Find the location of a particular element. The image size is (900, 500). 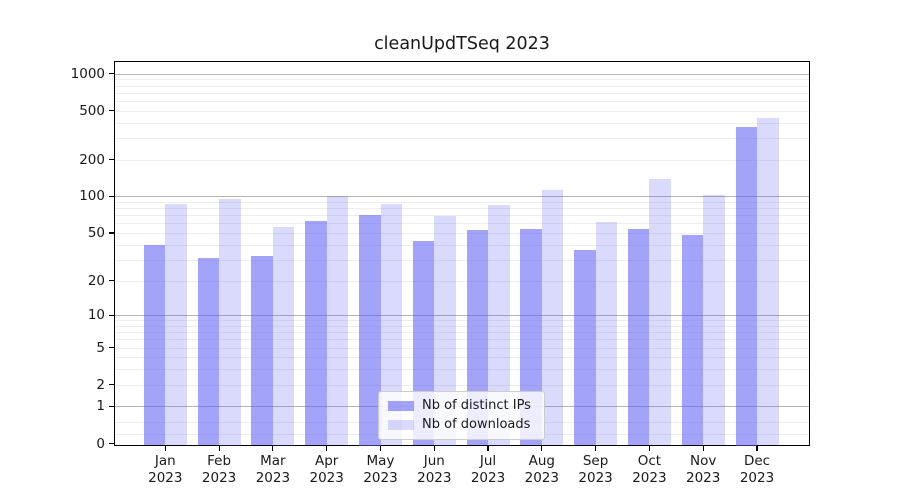

bar-distinct-ips-sep is located at coordinates (585, 348).